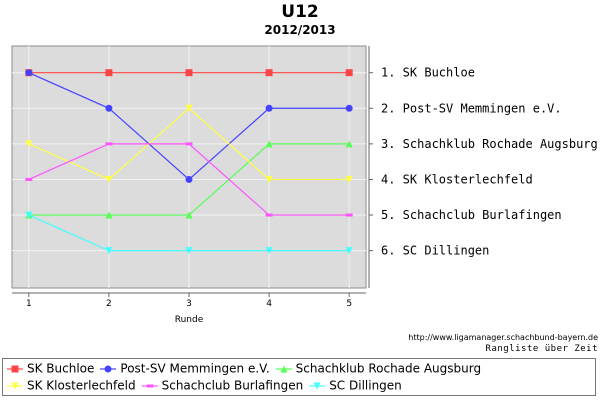 This screenshot has height=400, width=600. What do you see at coordinates (541, 349) in the screenshot?
I see `chart-caption: Rangliste über Zeit` at bounding box center [541, 349].